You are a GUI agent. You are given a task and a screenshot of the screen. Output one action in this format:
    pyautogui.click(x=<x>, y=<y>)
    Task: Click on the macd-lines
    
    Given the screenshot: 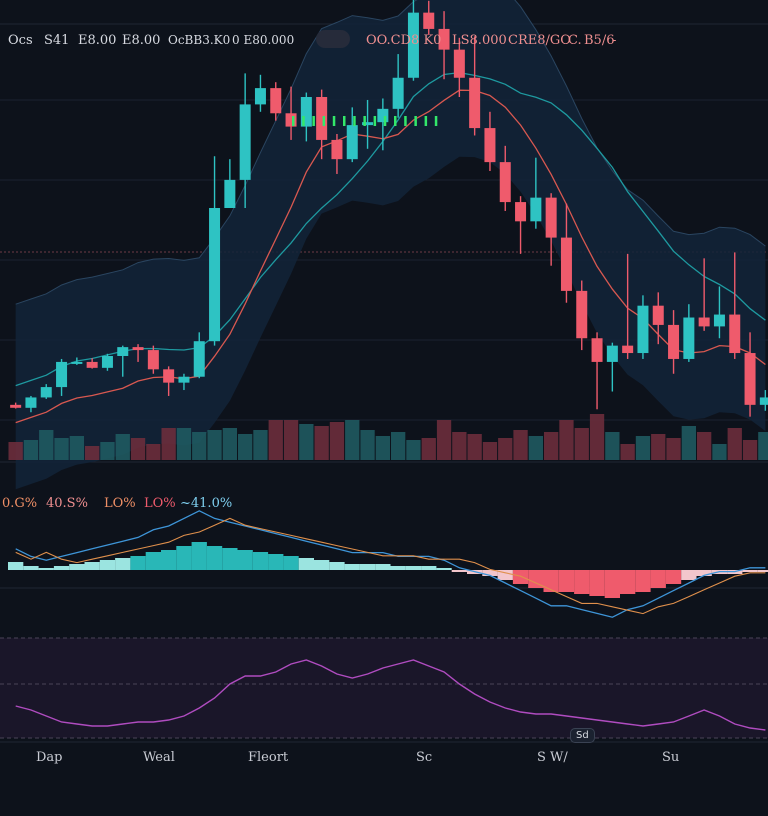 What is the action you would take?
    pyautogui.click(x=390, y=564)
    